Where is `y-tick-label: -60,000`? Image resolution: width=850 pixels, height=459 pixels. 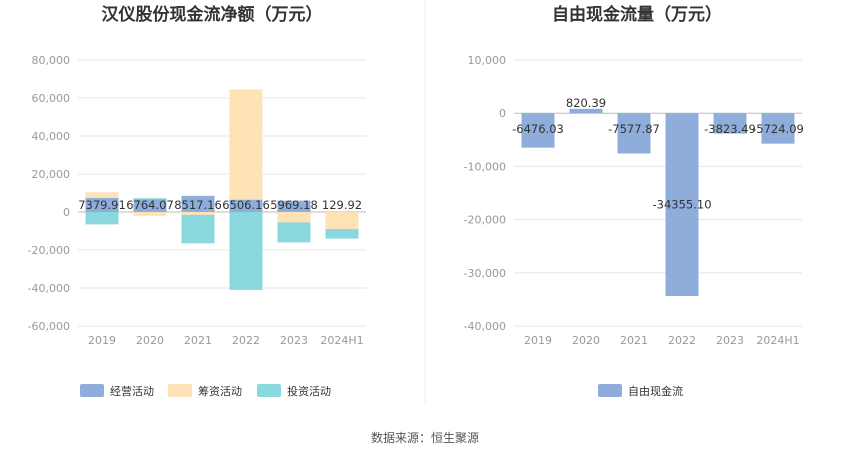 y-tick-label: -60,000 is located at coordinates (49, 326).